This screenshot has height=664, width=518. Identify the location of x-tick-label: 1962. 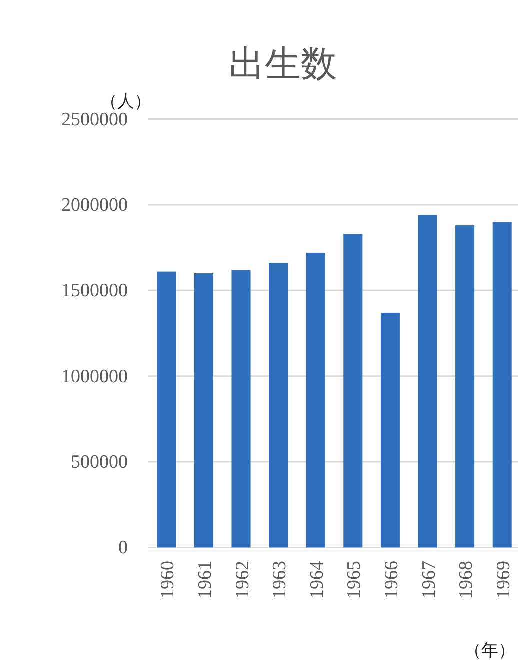
(243, 580).